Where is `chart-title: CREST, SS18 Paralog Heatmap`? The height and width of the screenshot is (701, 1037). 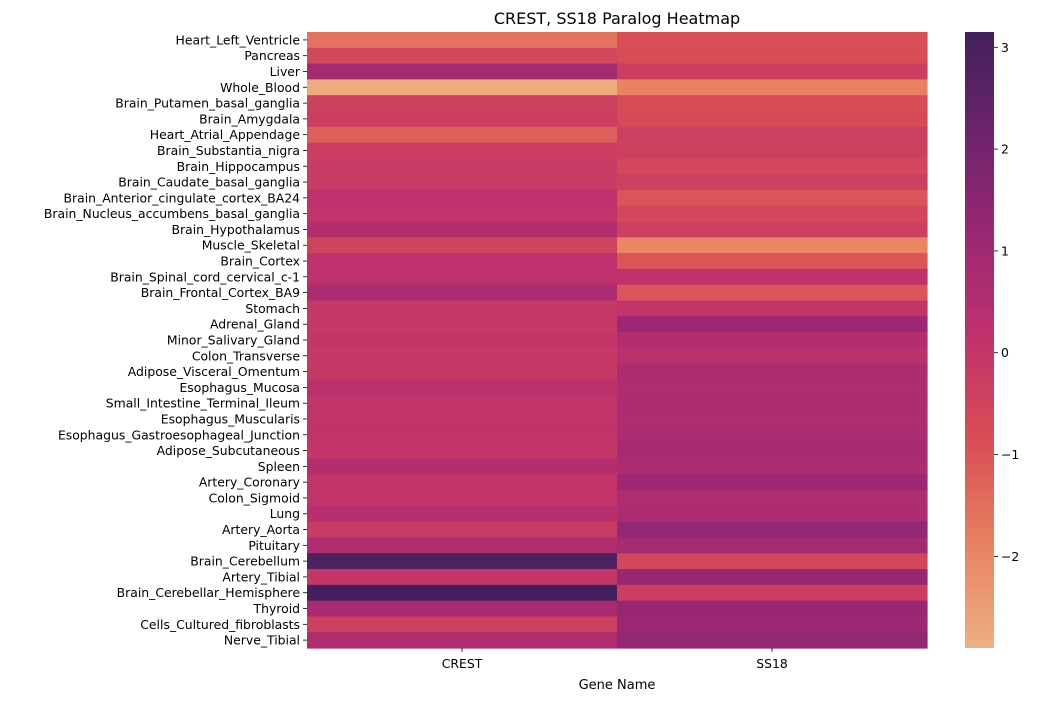
chart-title: CREST, SS18 Paralog Heatmap is located at coordinates (617, 18).